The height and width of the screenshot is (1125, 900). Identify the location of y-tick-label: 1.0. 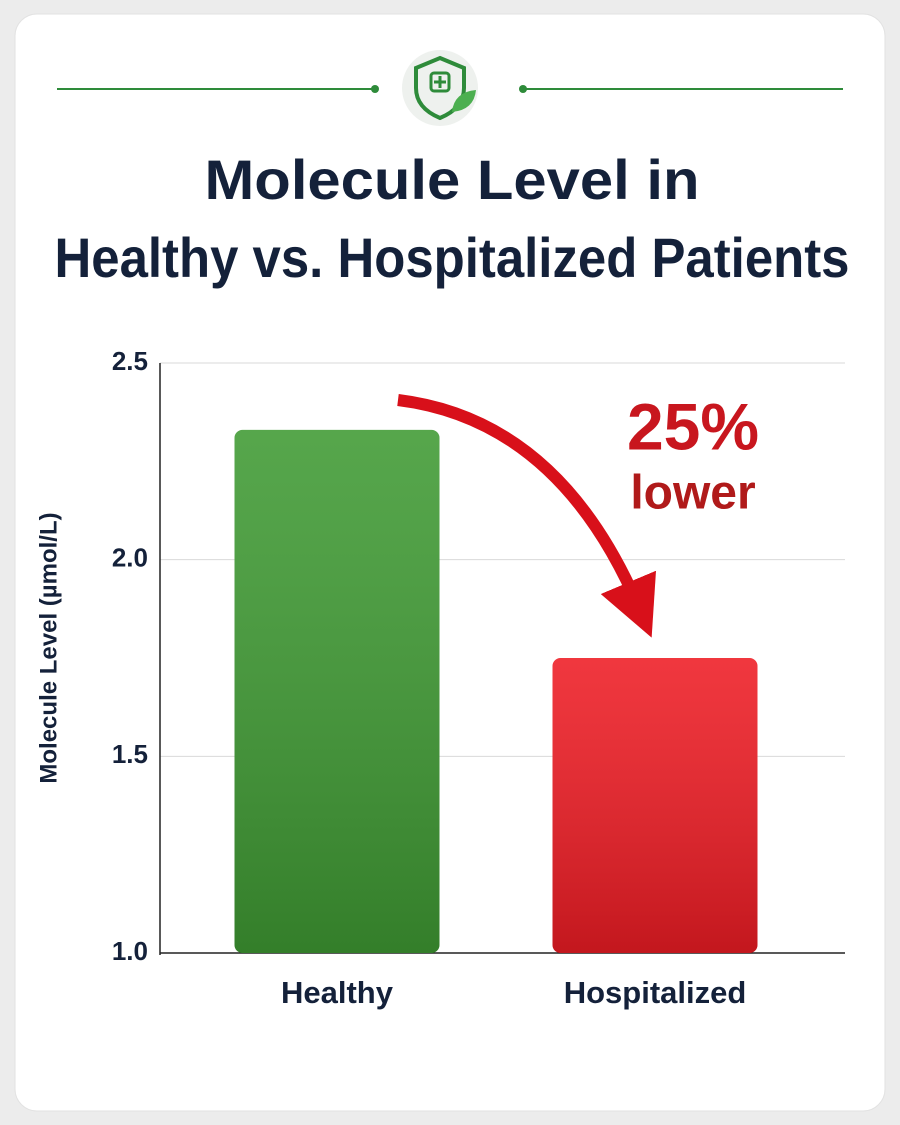
(130, 951).